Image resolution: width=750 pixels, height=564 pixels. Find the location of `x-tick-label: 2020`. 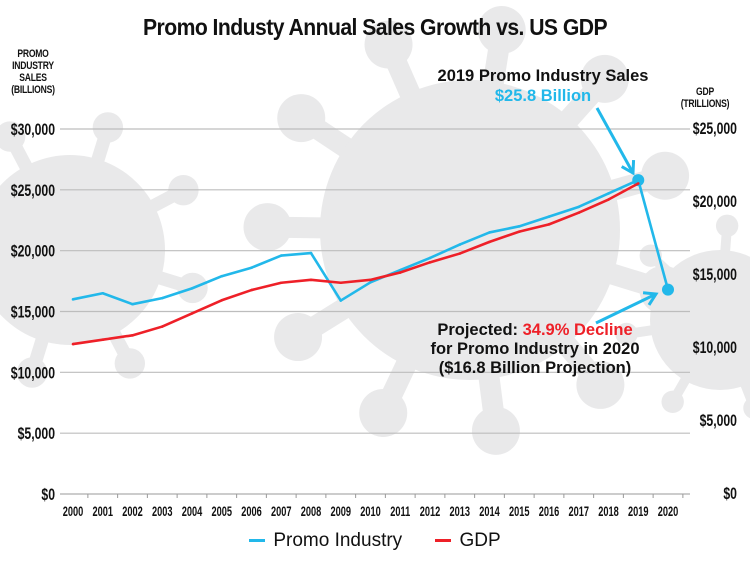

x-tick-label: 2020 is located at coordinates (668, 511).